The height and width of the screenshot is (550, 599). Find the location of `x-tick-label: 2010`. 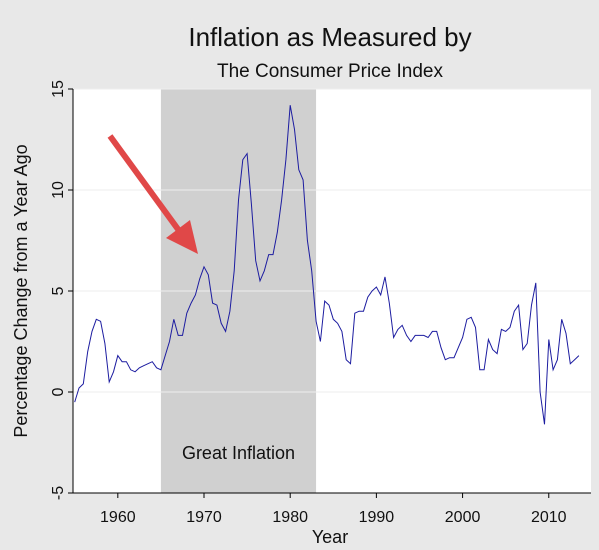

x-tick-label: 2010 is located at coordinates (549, 517).